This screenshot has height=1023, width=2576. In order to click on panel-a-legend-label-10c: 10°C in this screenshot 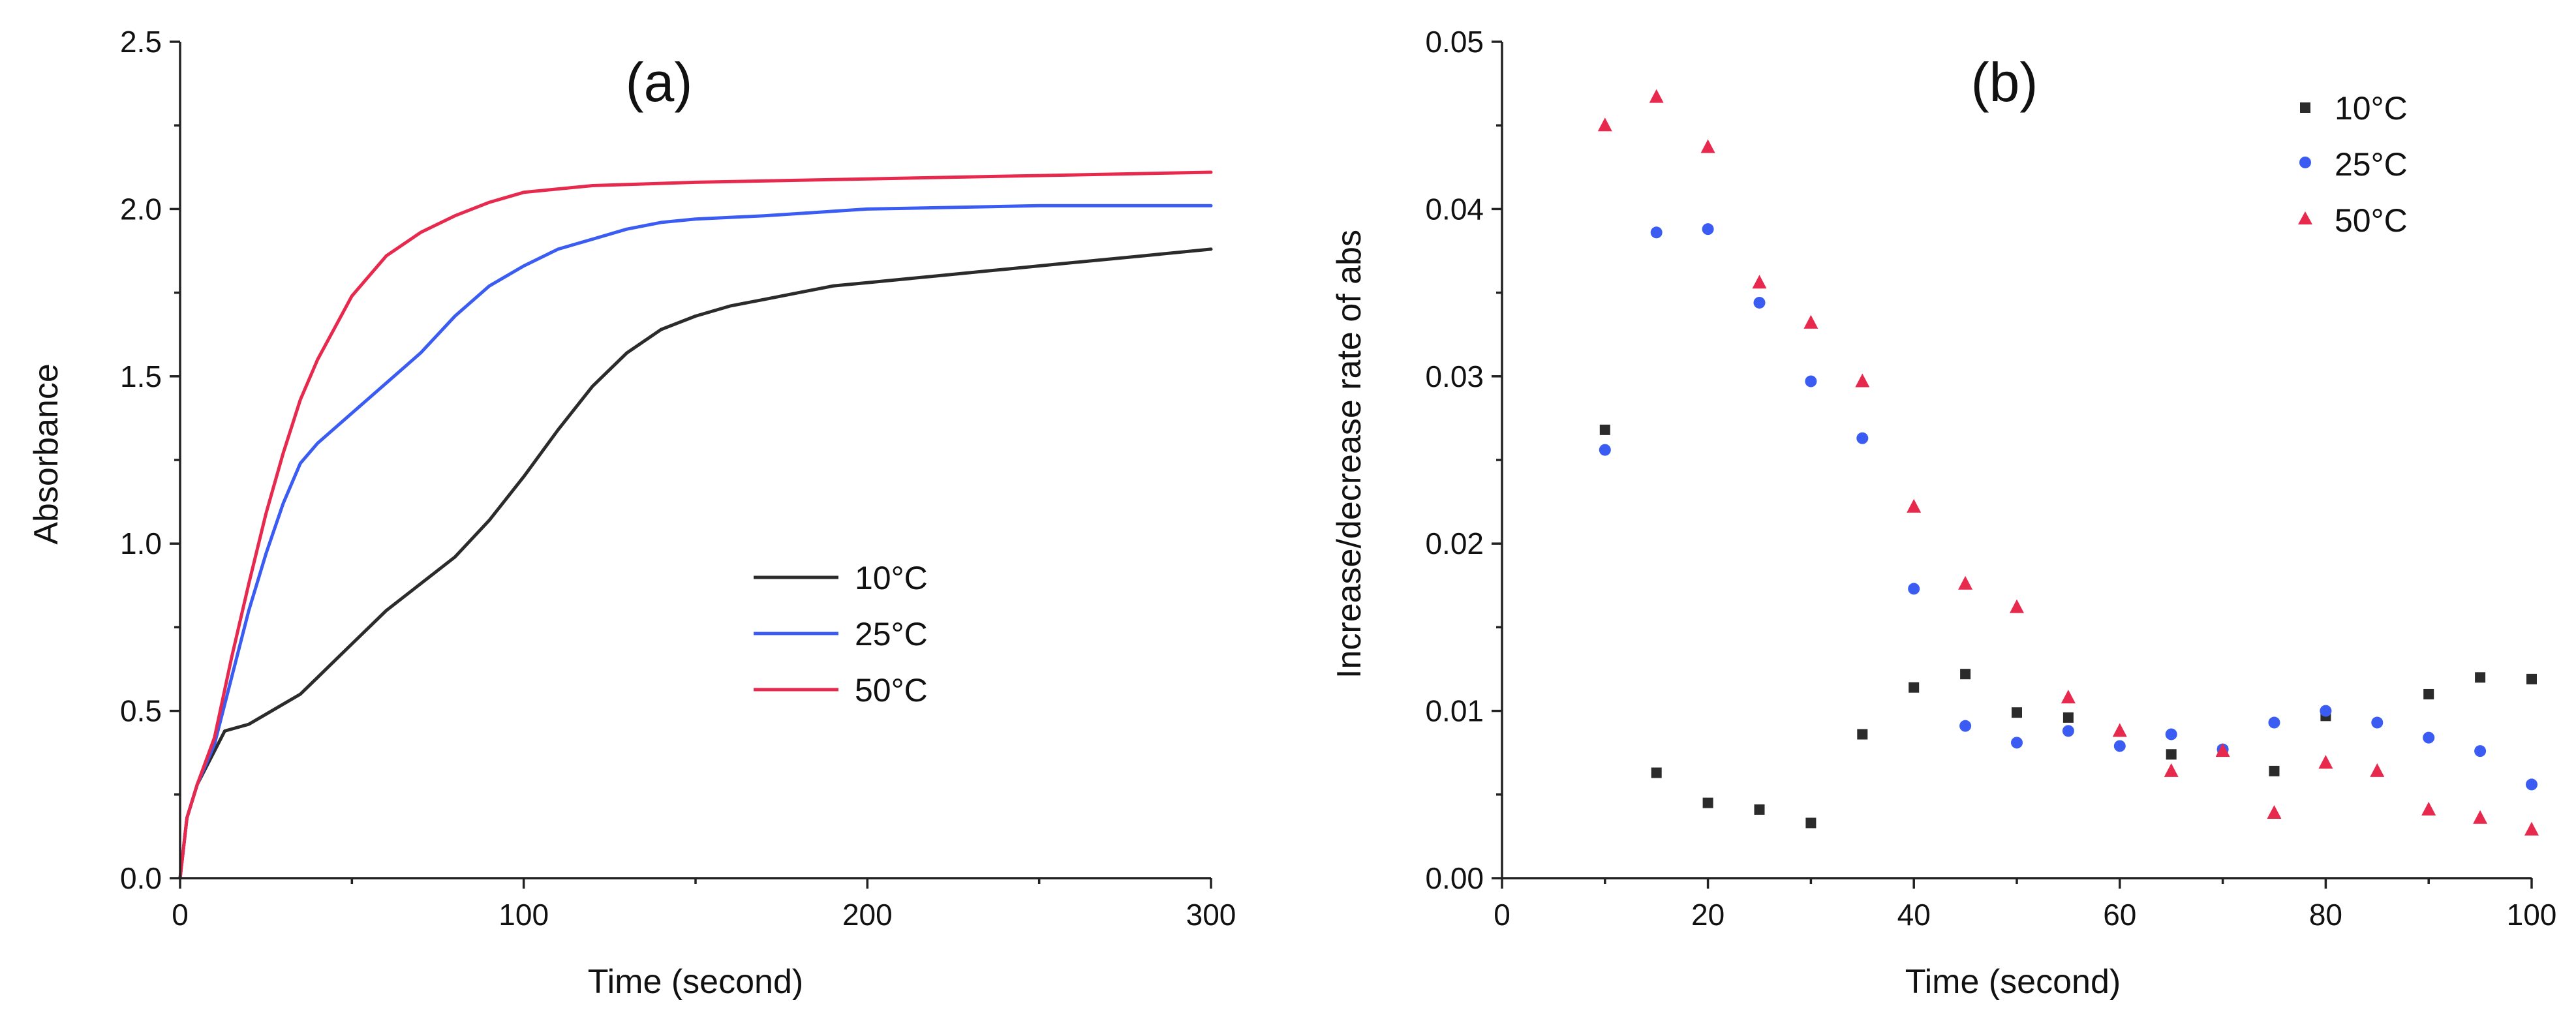, I will do `click(891, 578)`.